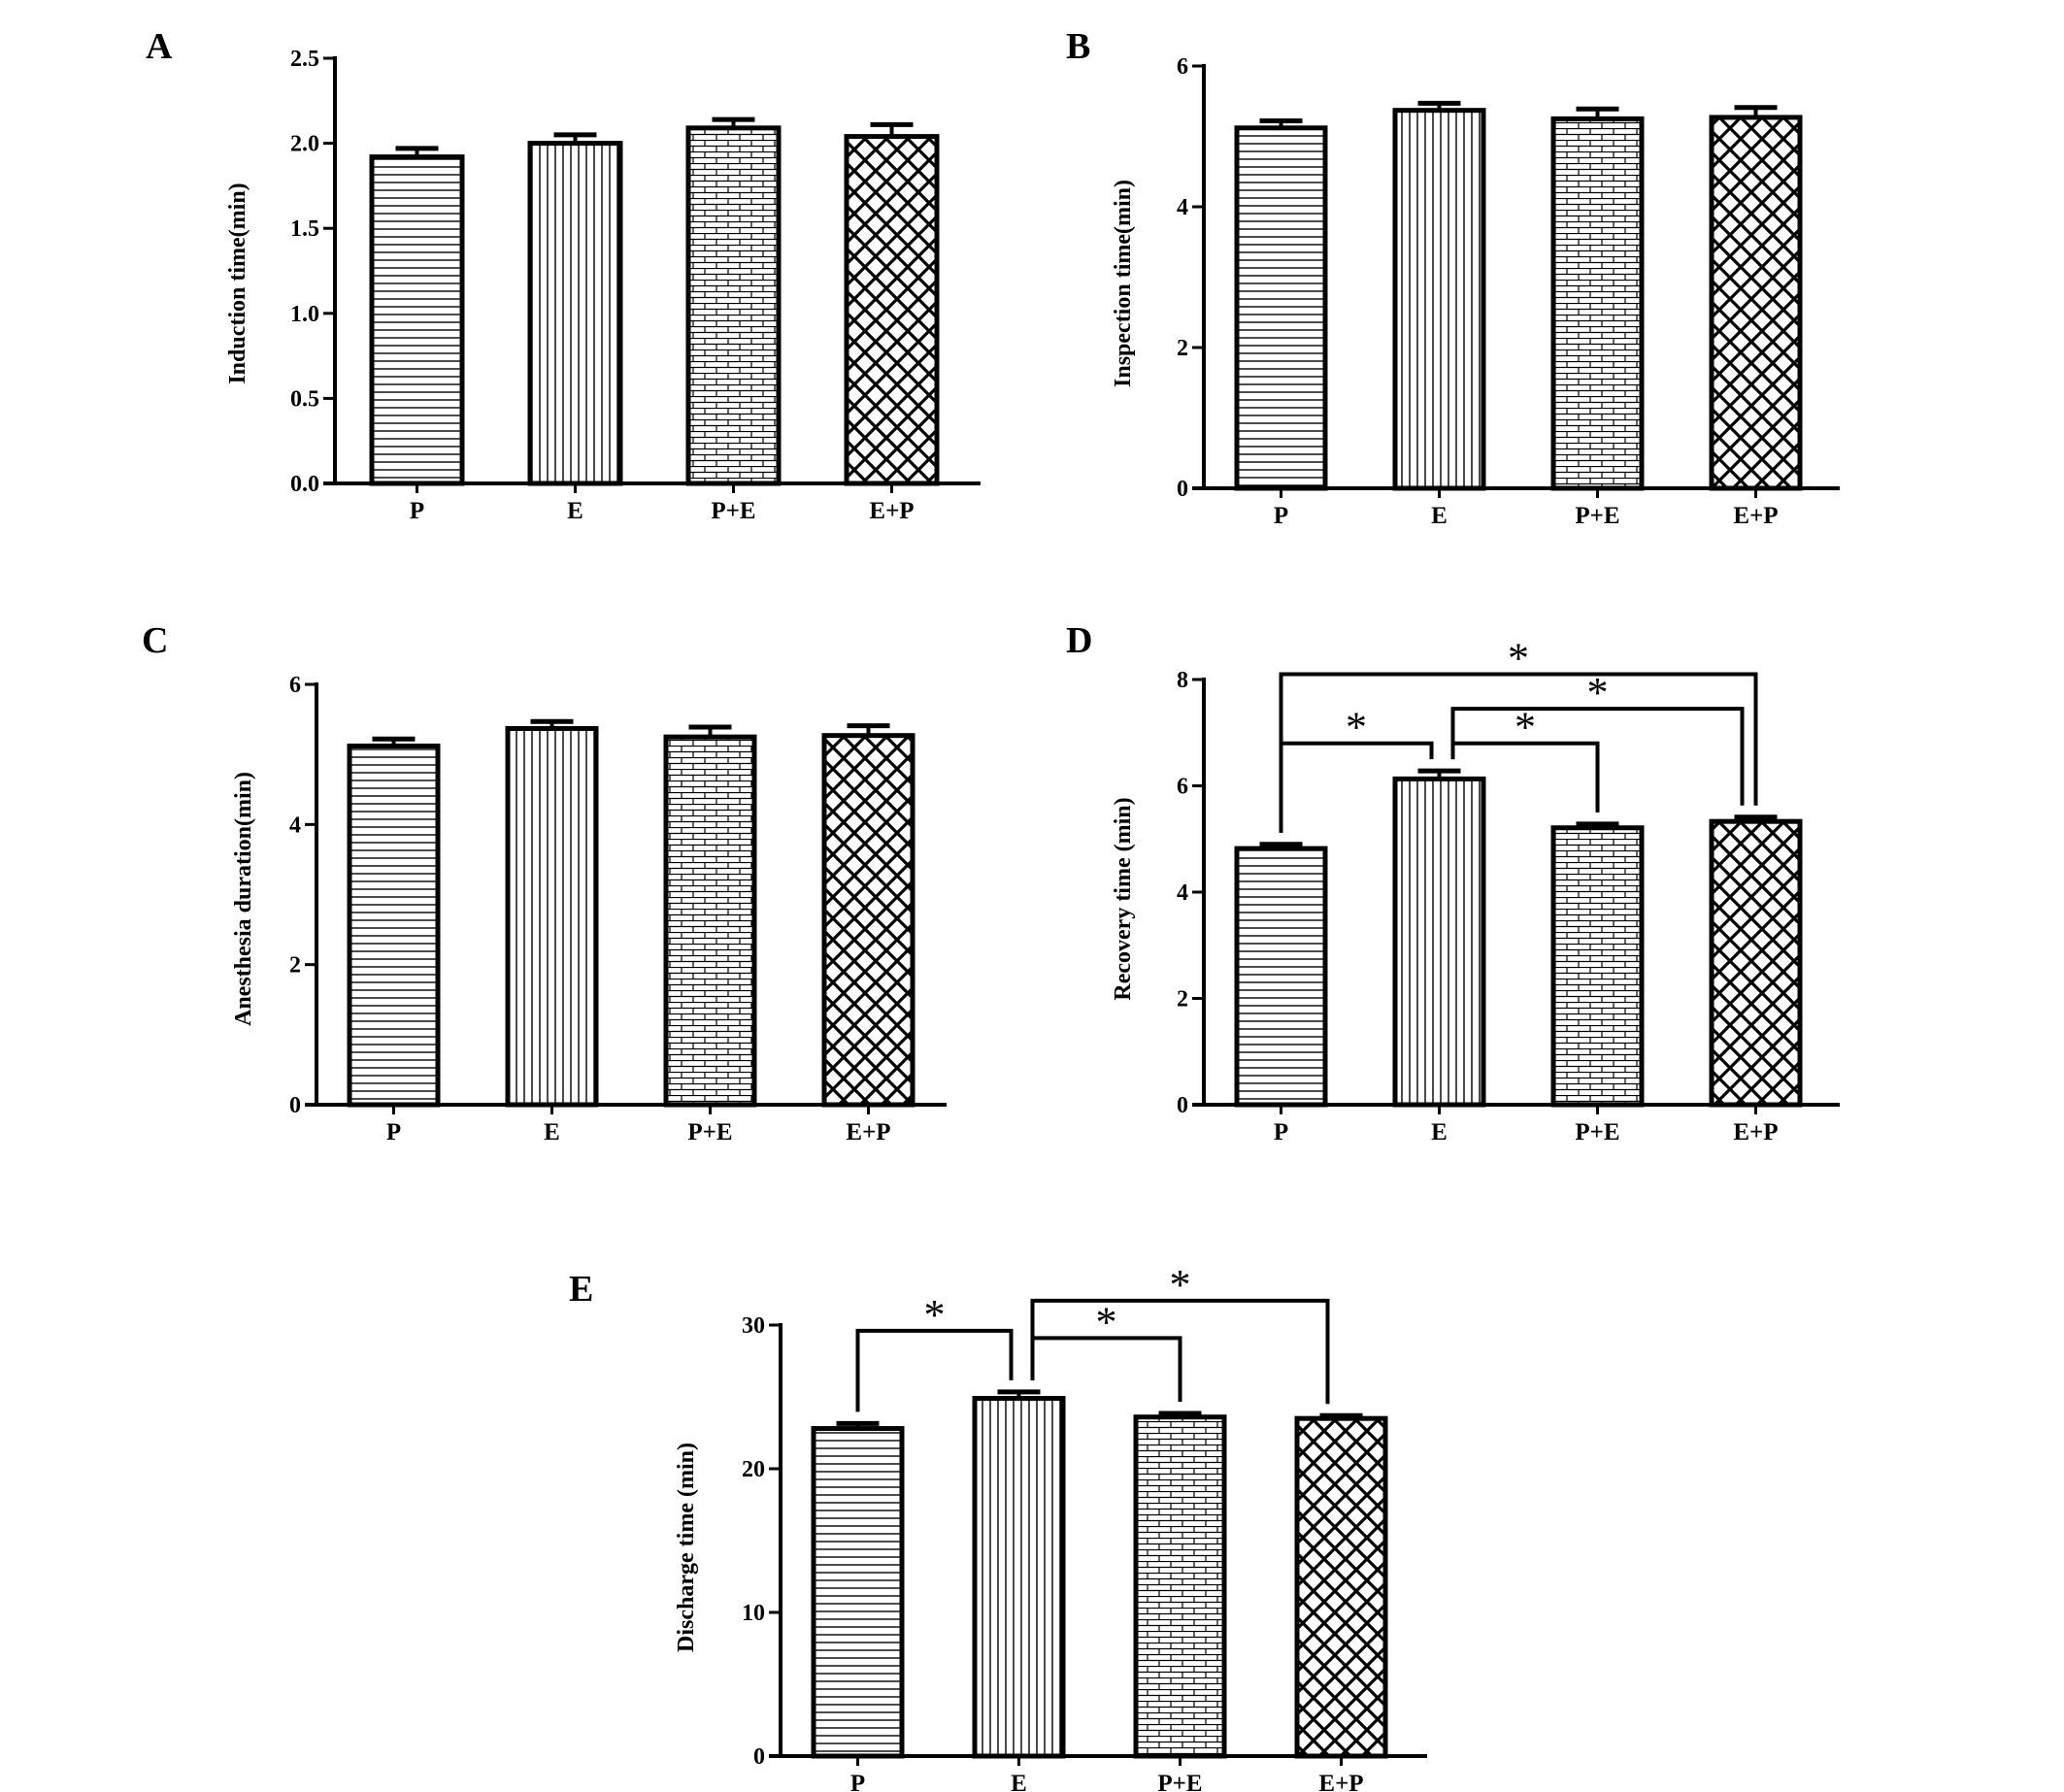 Image resolution: width=2064 pixels, height=1792 pixels. What do you see at coordinates (1508, 291) in the screenshot?
I see `panel-b-plot: 0 2 4 6 P E P+E E+P` at bounding box center [1508, 291].